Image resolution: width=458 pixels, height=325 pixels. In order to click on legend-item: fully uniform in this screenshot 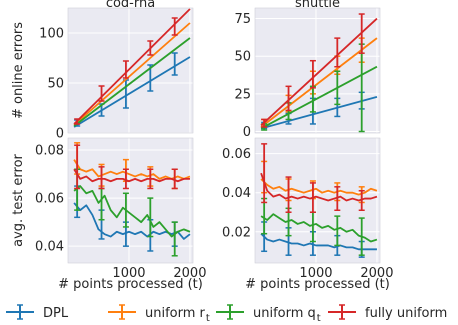, I will do `click(387, 312)`.